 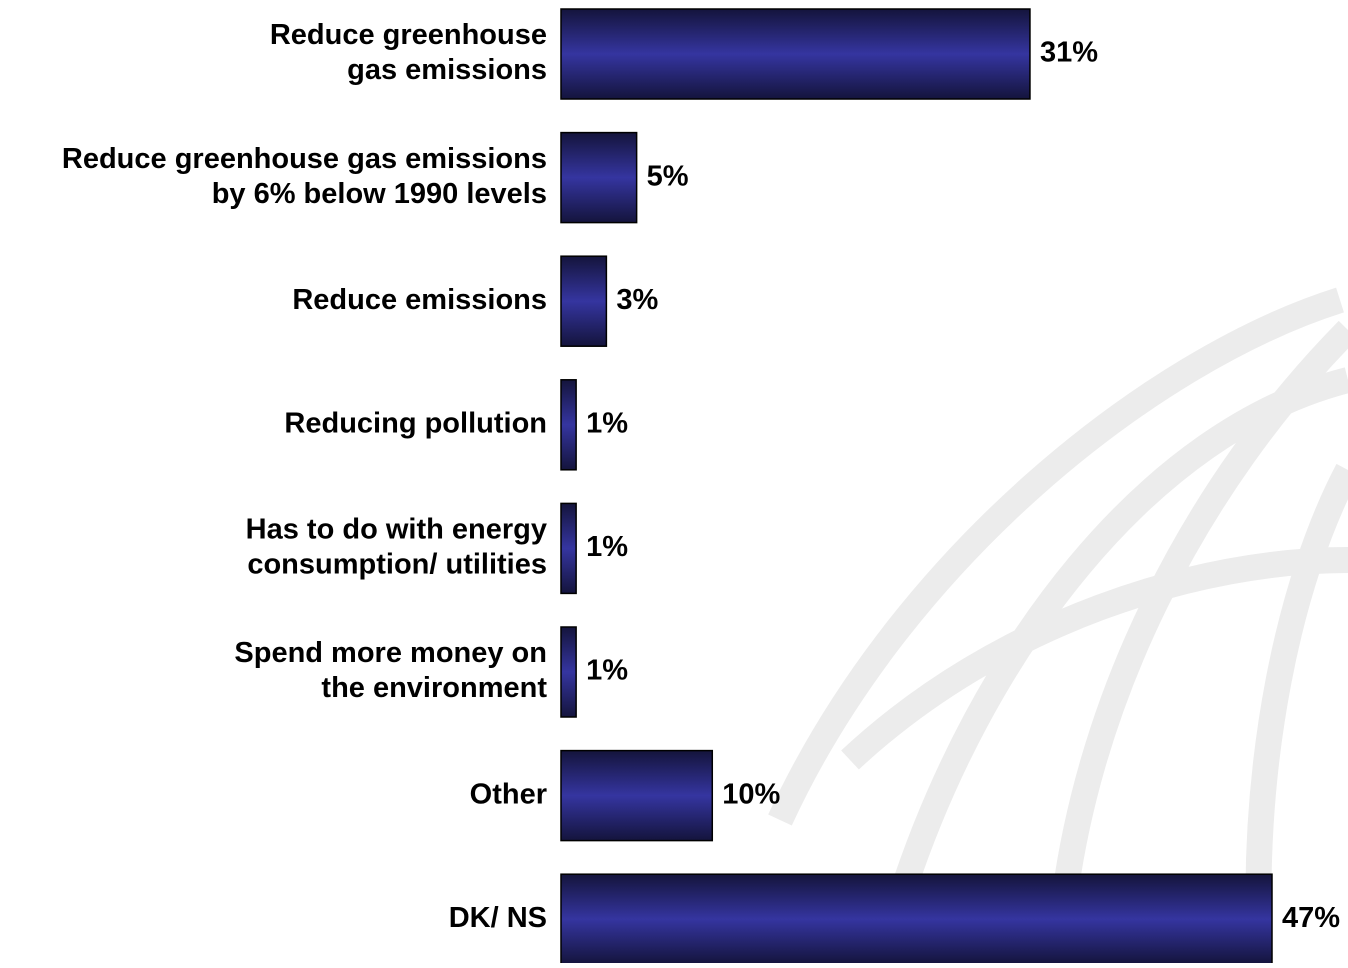 I want to click on category-label: DK/ NS, so click(x=498, y=918).